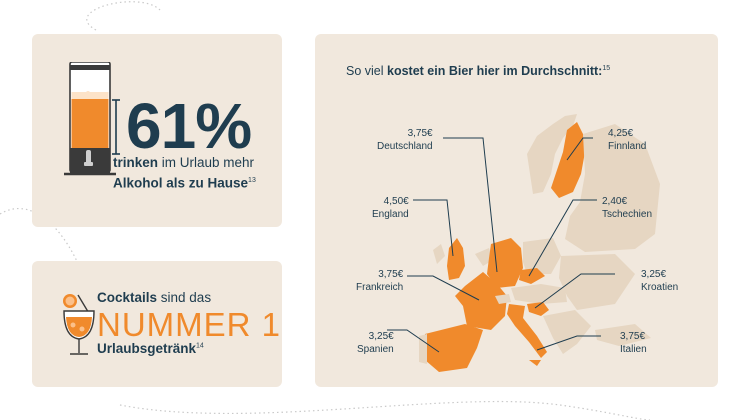  What do you see at coordinates (366, 71) in the screenshot?
I see `map-title-pre: So viel` at bounding box center [366, 71].